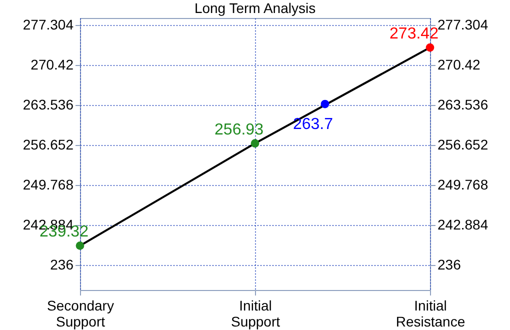 This screenshot has width=510, height=330. I want to click on y2-tick-label: 277.304, so click(463, 24).